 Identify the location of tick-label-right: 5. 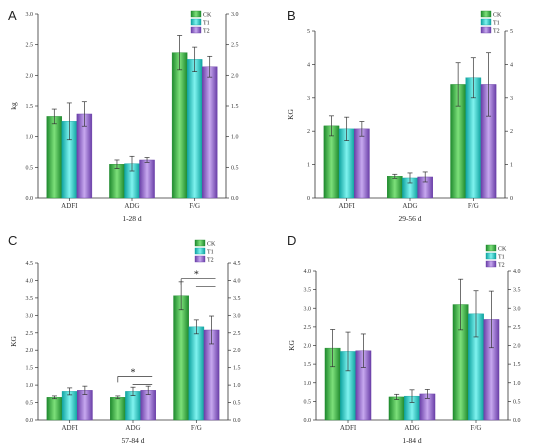
(511, 32).